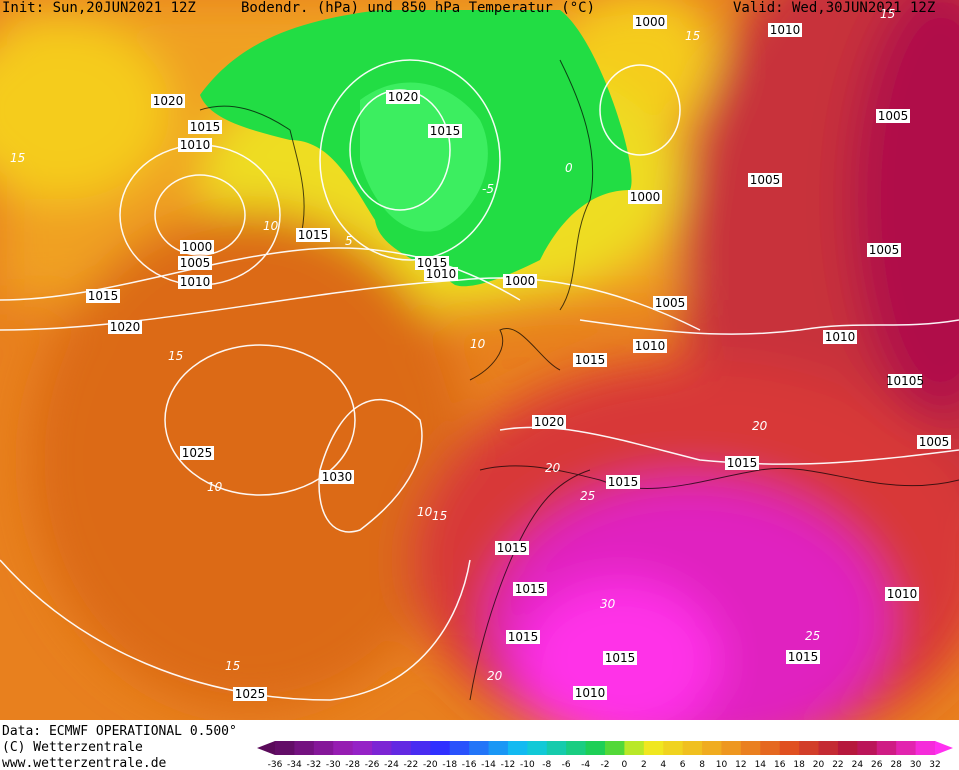 This screenshot has width=959, height=770. What do you see at coordinates (916, 765) in the screenshot?
I see `colorbar-tick: 30` at bounding box center [916, 765].